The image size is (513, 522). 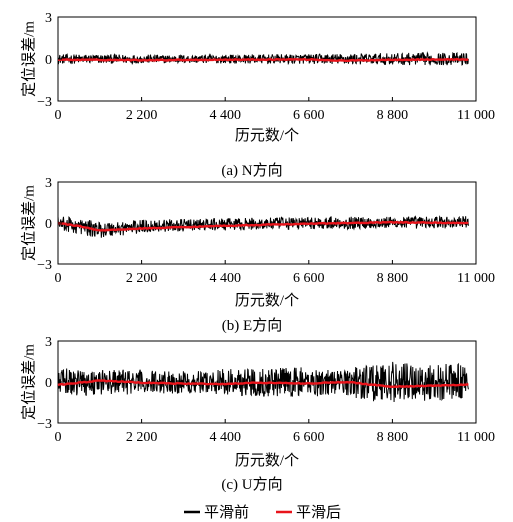 I want to click on panel-caption: (b) E方向, so click(x=252, y=325).